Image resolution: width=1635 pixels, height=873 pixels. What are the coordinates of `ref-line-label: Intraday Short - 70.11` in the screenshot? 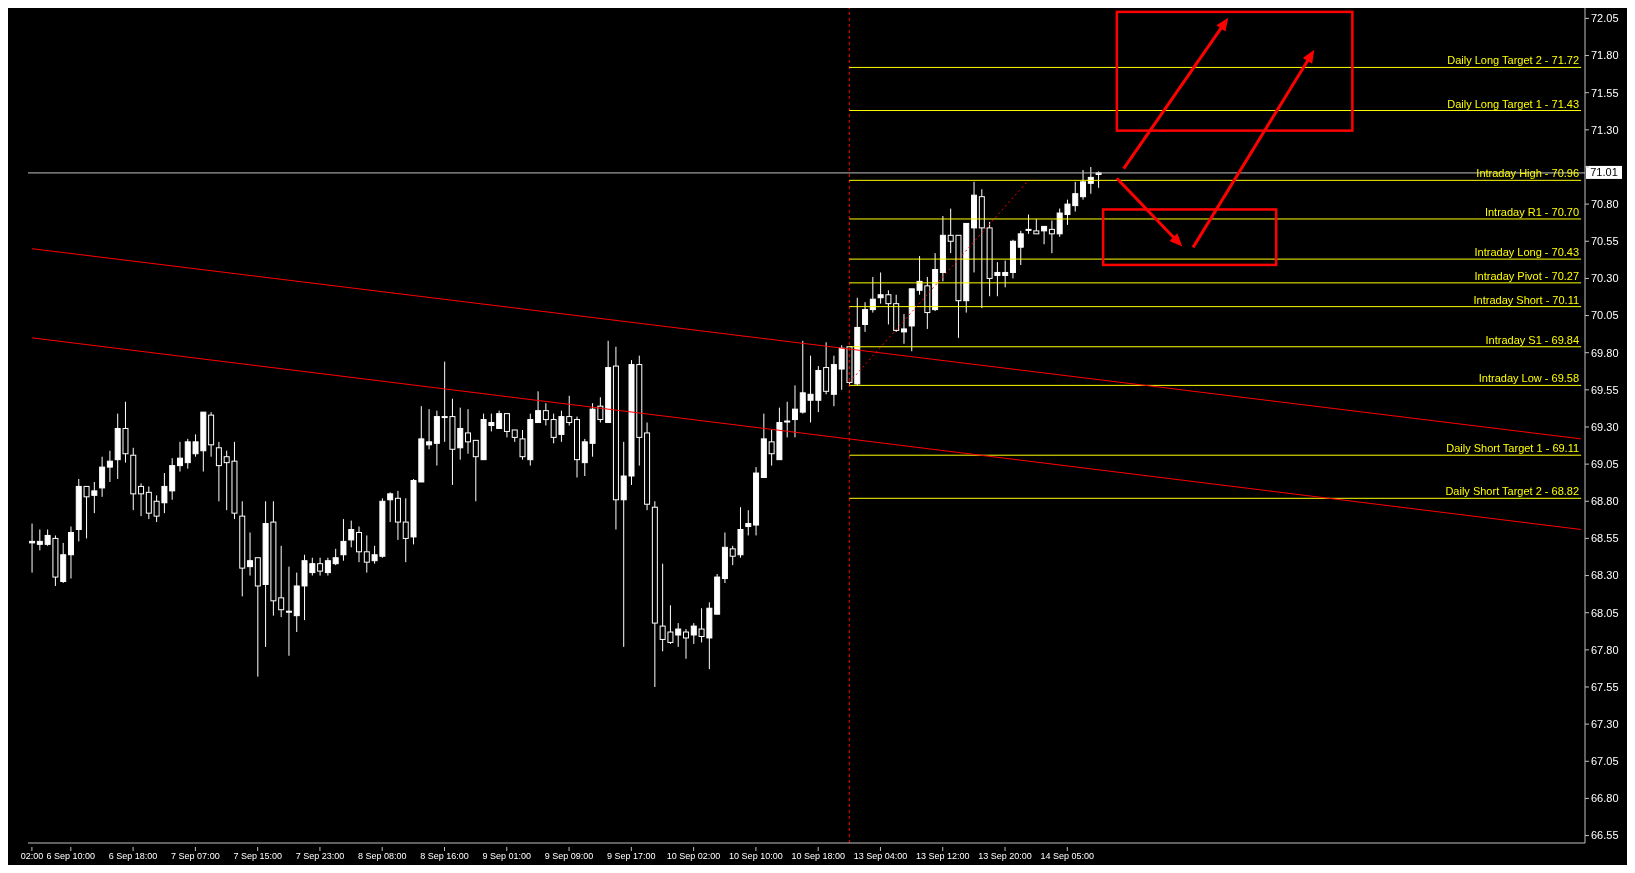 It's located at (1526, 299).